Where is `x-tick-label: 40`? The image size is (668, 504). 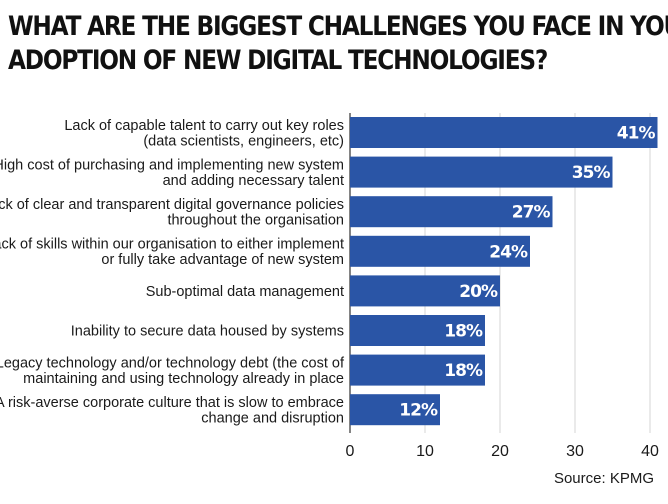 x-tick-label: 40 is located at coordinates (650, 451).